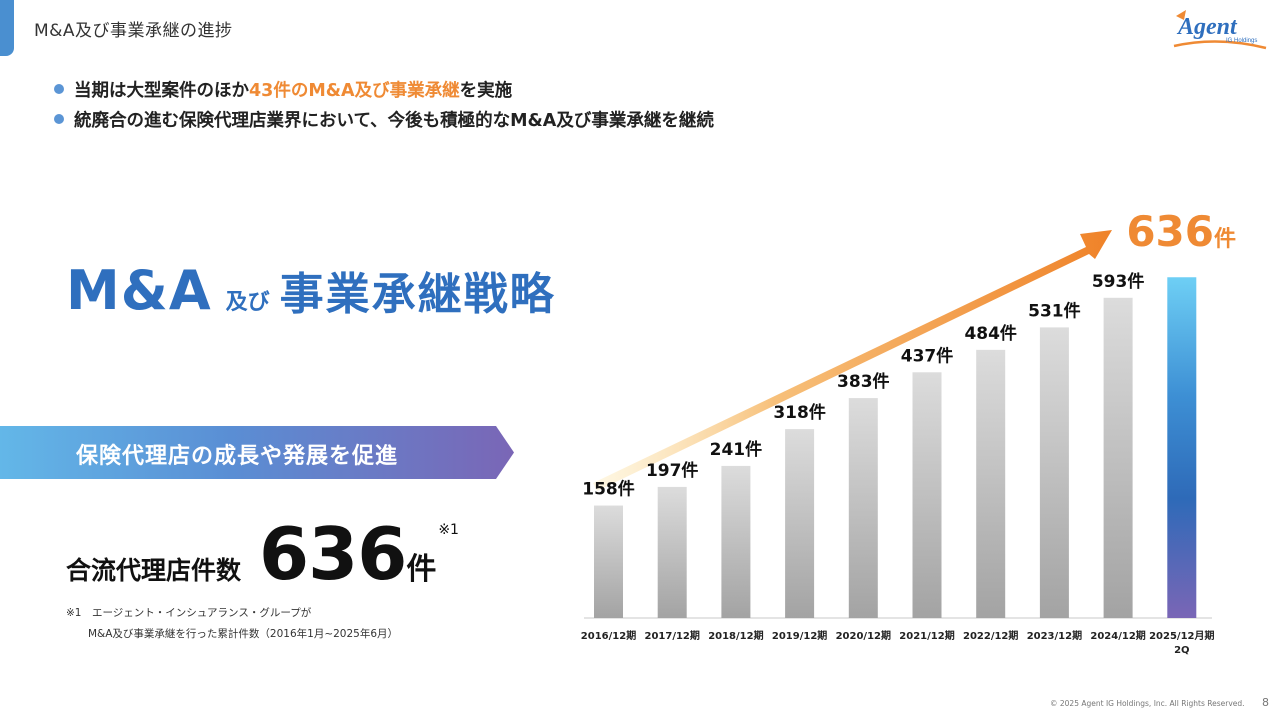  Describe the element at coordinates (1054, 635) in the screenshot. I see `x-tick-label-7: 2023/12期` at that location.